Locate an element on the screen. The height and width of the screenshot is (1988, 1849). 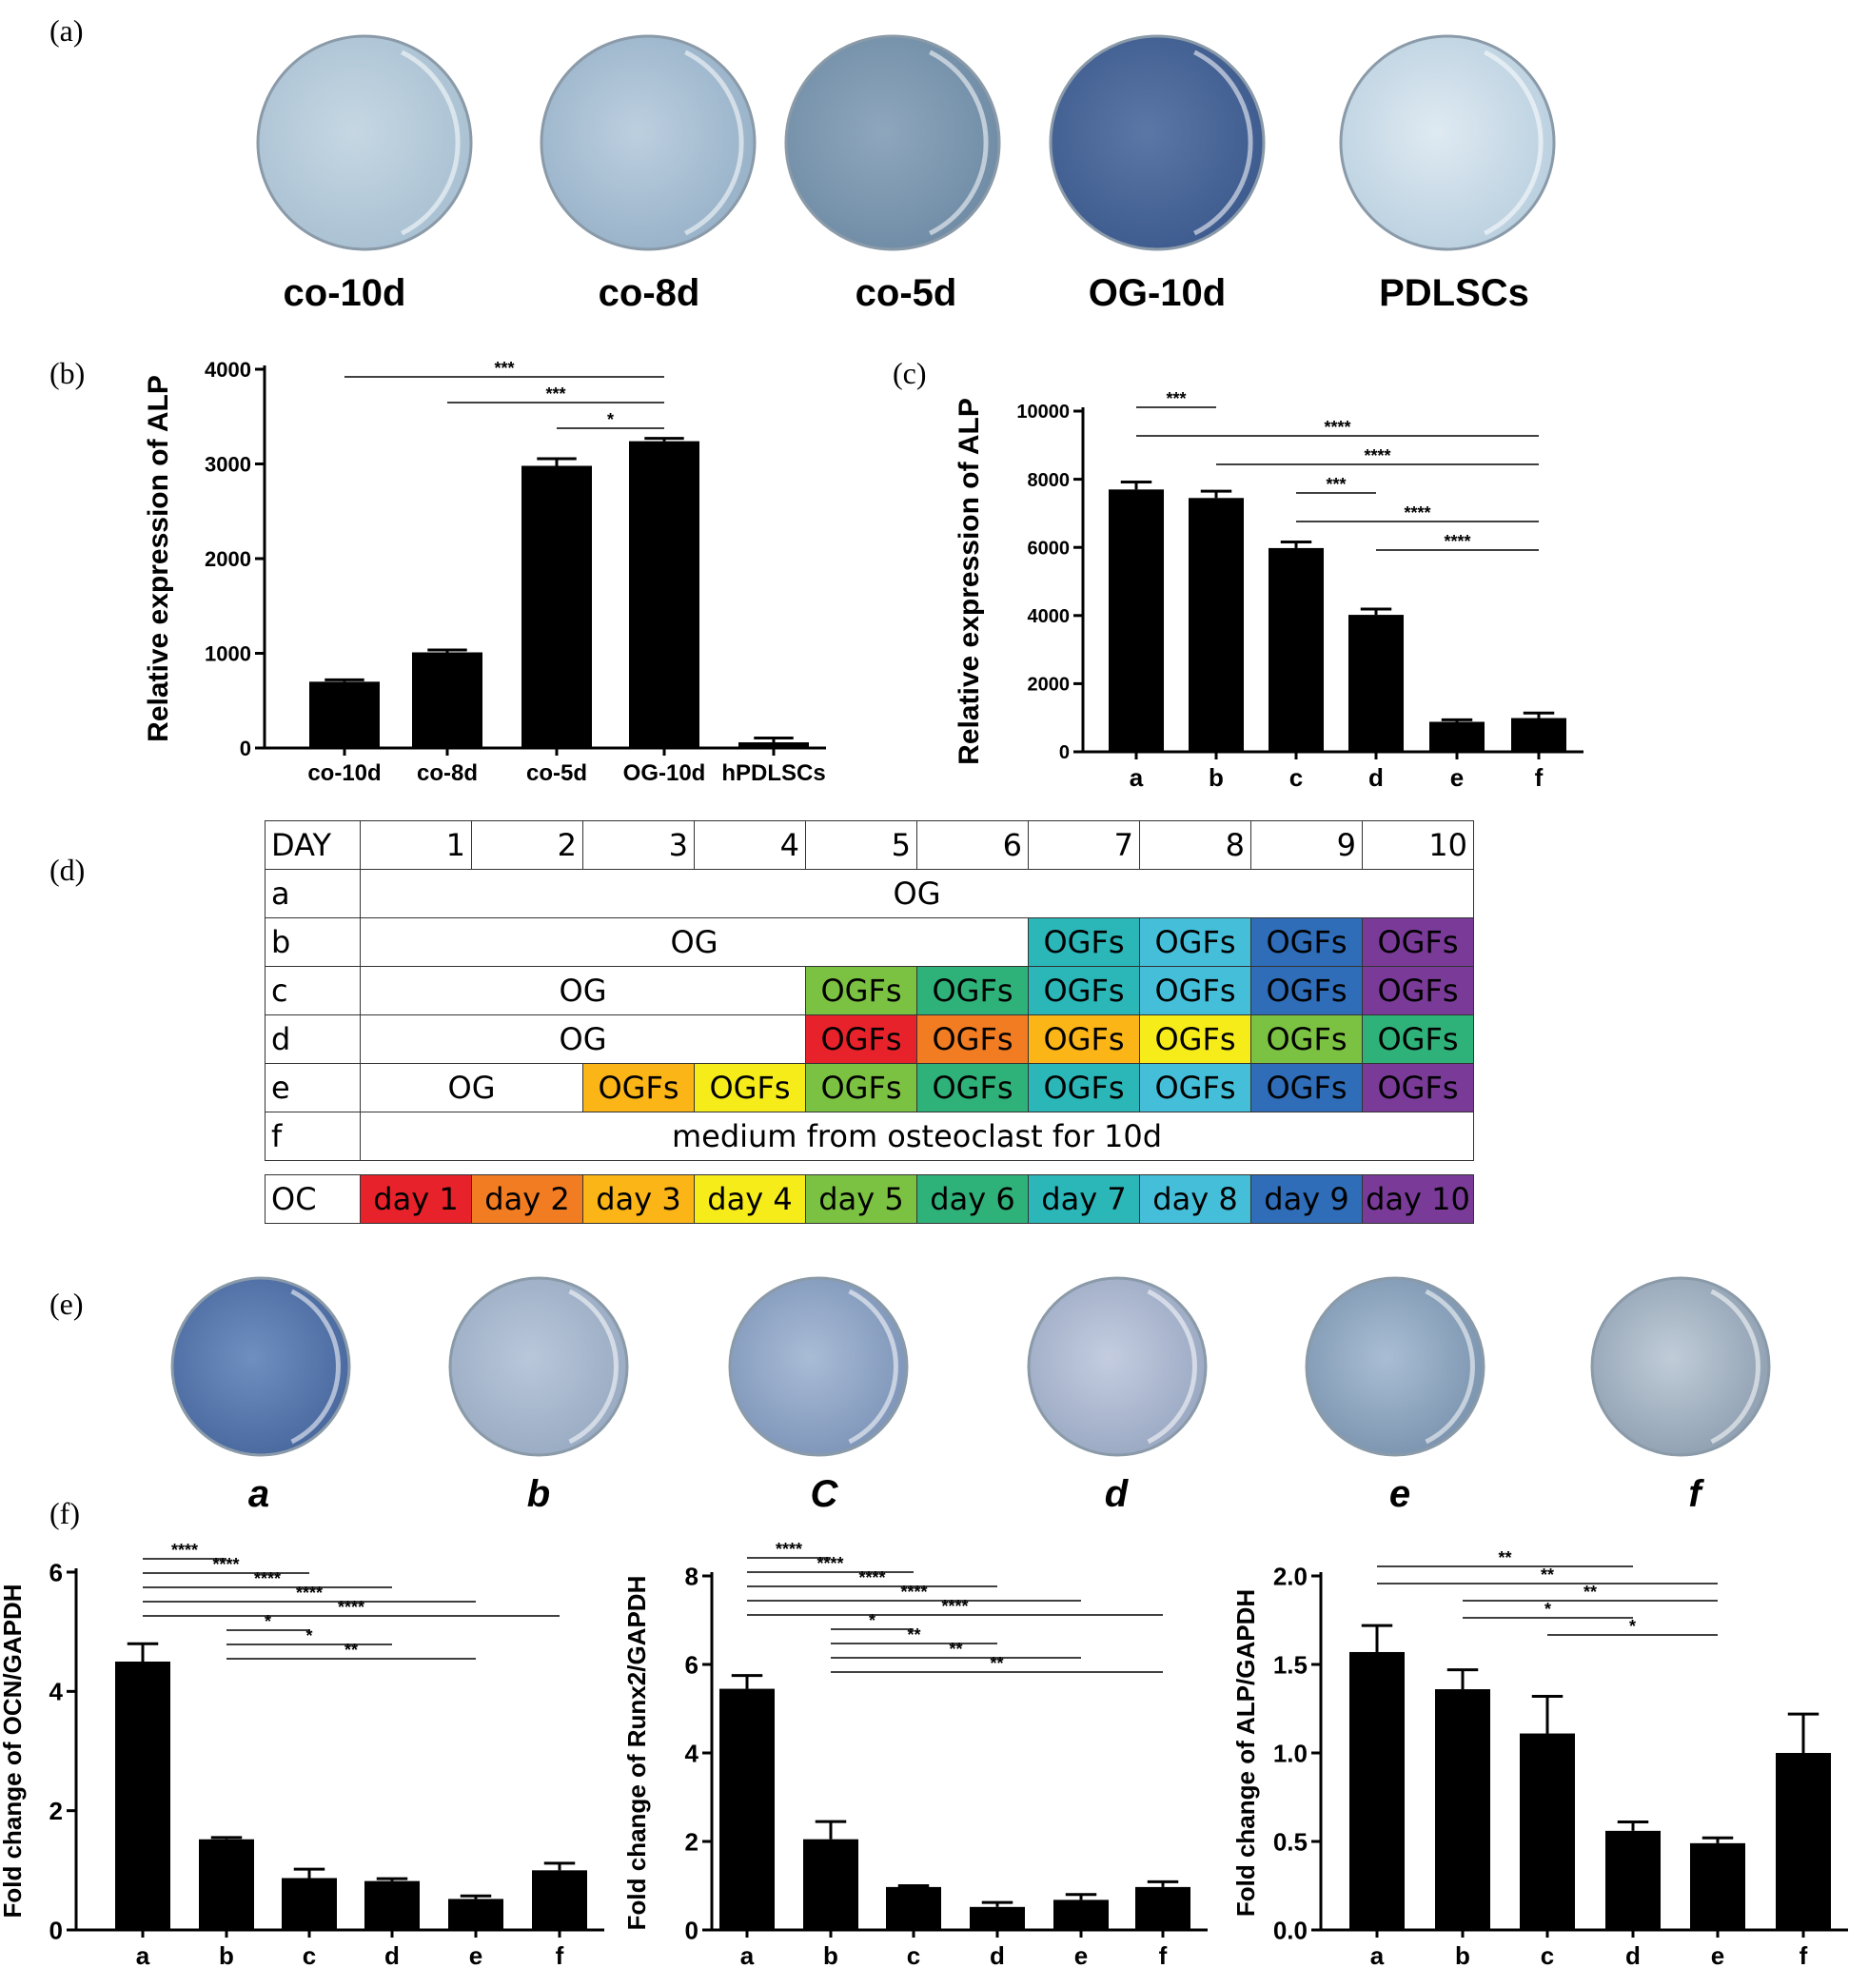
schedule-oc-cell: day 6 is located at coordinates (972, 1199).